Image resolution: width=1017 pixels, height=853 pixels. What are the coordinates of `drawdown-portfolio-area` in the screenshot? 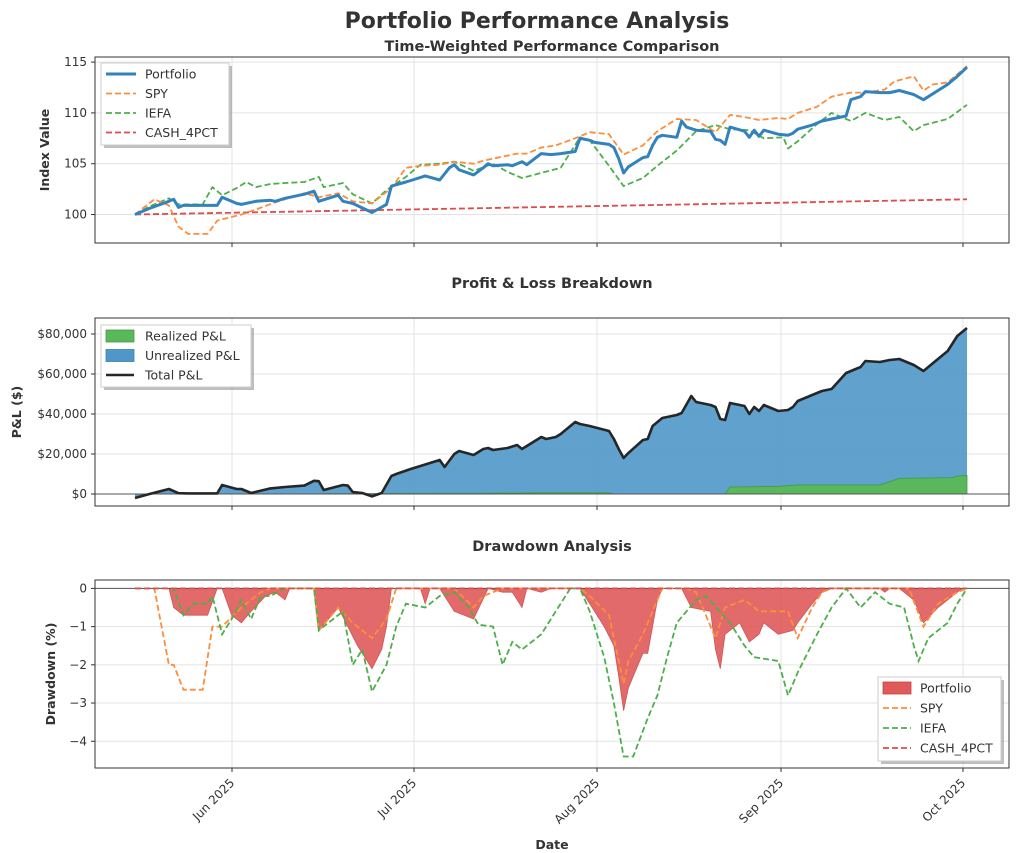 It's located at (551, 649).